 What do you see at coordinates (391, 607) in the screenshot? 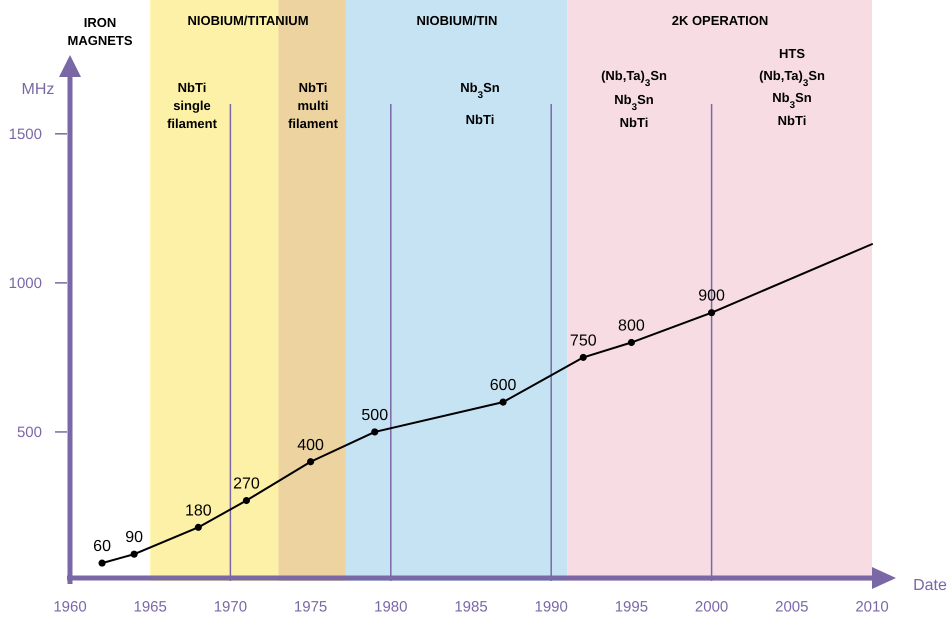
I see `x-tick-label: 1980` at bounding box center [391, 607].